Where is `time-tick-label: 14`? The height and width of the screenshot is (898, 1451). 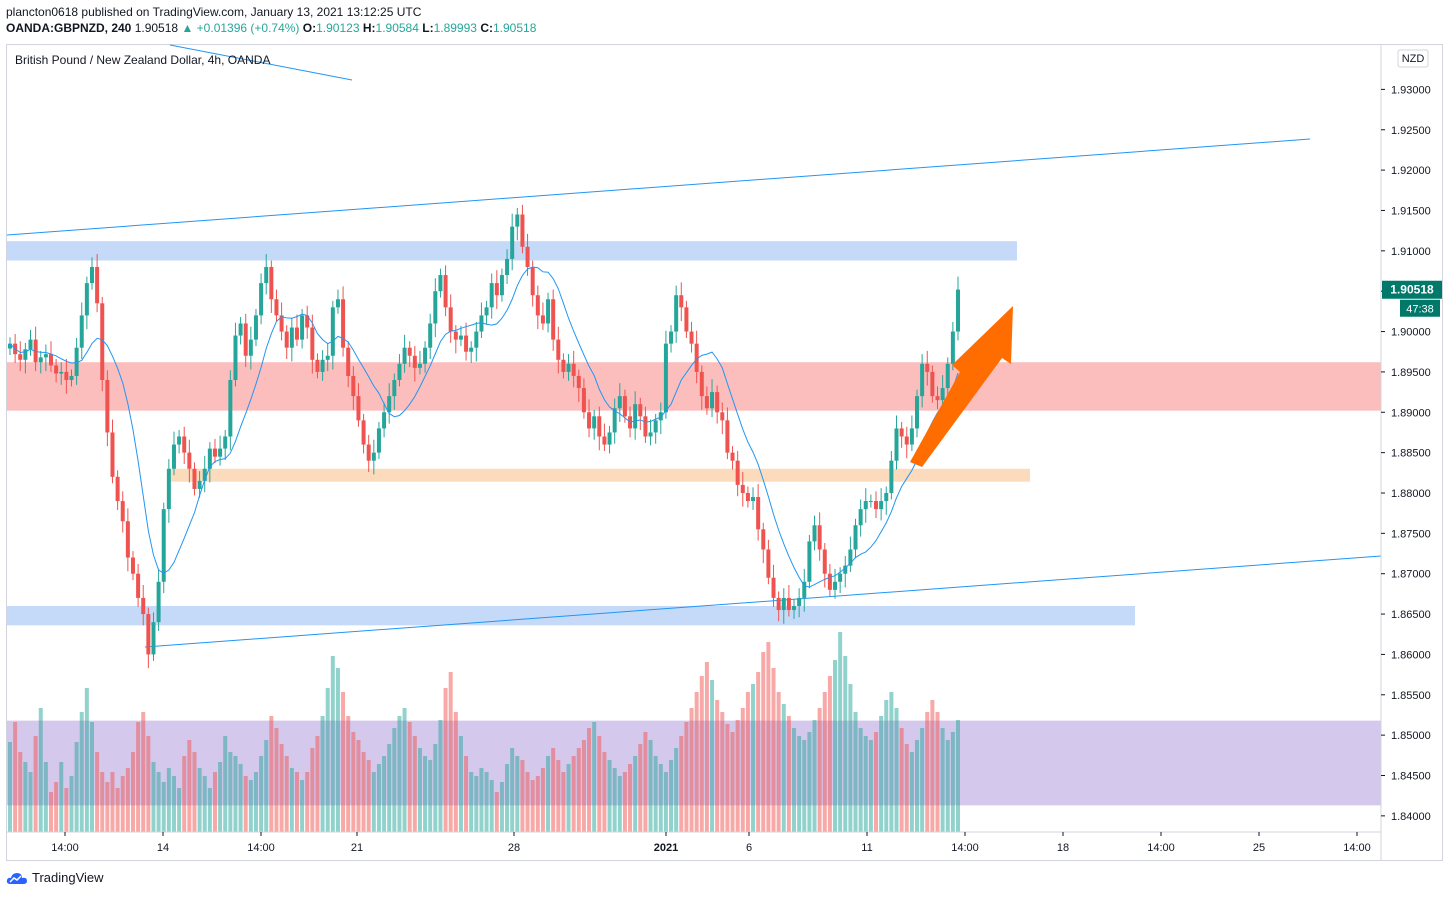
time-tick-label: 14 is located at coordinates (163, 848).